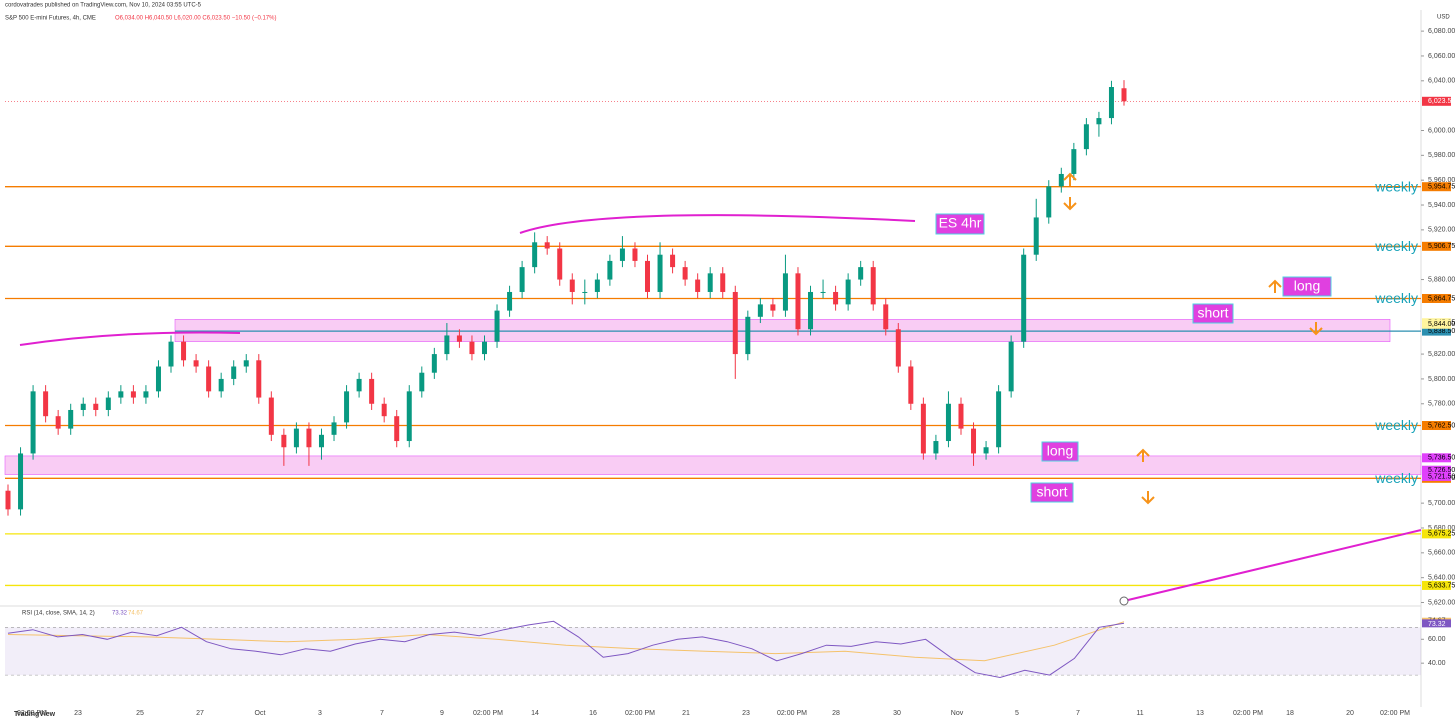 This screenshot has width=1456, height=721. What do you see at coordinates (320, 713) in the screenshot?
I see `x-tick-label: 3` at bounding box center [320, 713].